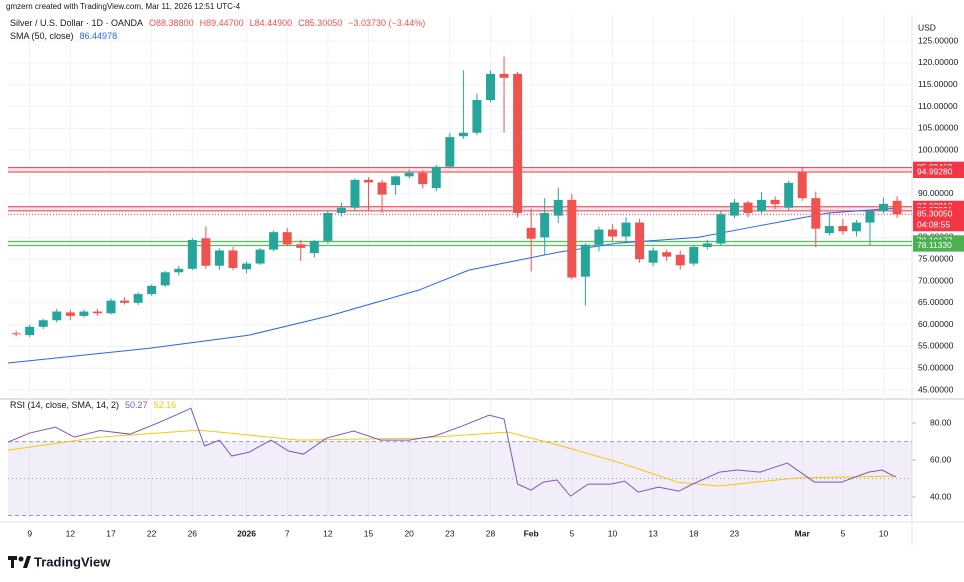 The height and width of the screenshot is (582, 964). What do you see at coordinates (111, 533) in the screenshot?
I see `x-tick-label: 17` at bounding box center [111, 533].